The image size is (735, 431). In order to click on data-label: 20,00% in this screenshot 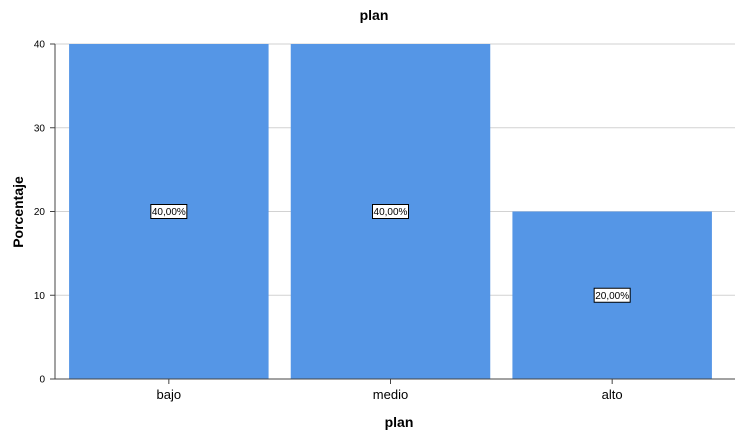, I will do `click(612, 295)`.